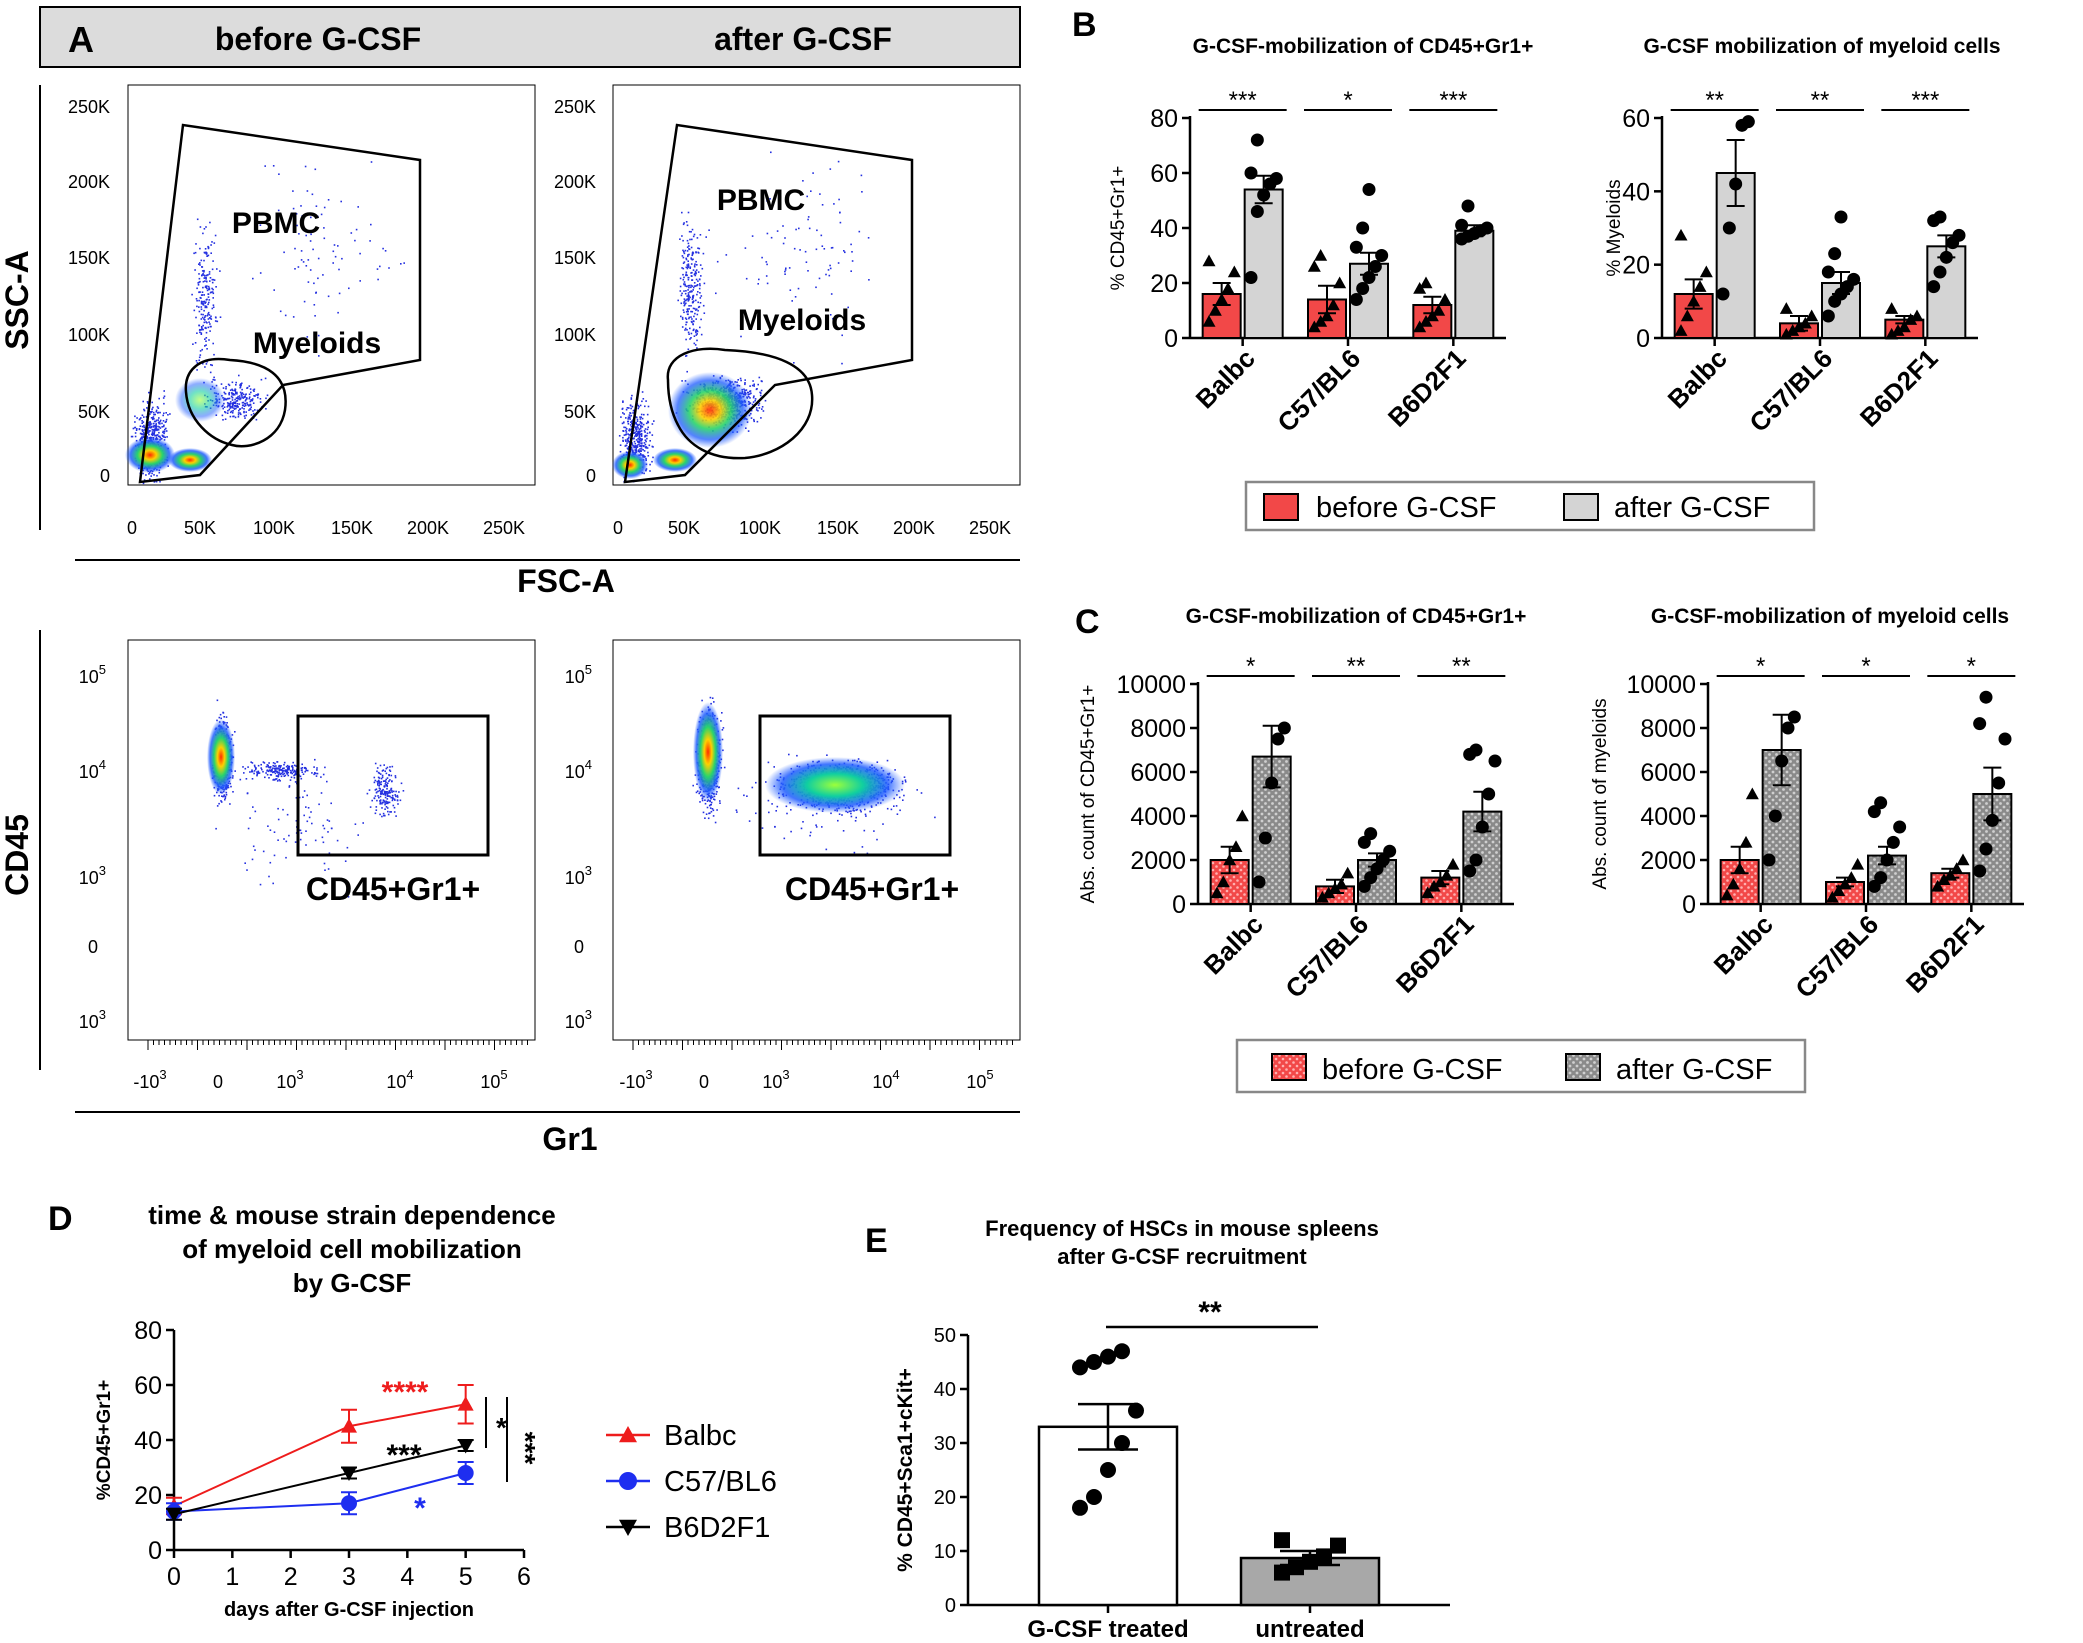 The height and width of the screenshot is (1643, 2083). I want to click on log-before-ytick: 105, so click(92, 674).